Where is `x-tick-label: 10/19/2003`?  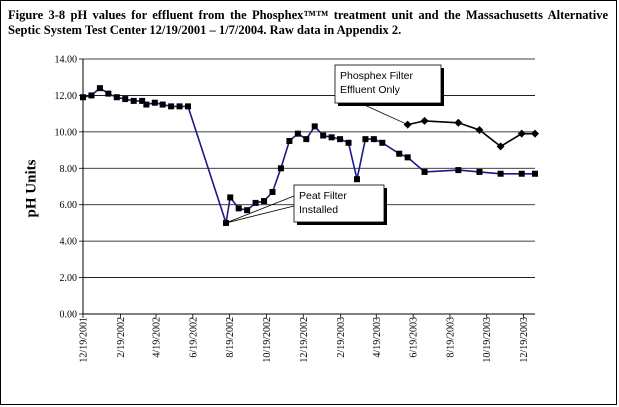 x-tick-label: 10/19/2003 is located at coordinates (487, 340).